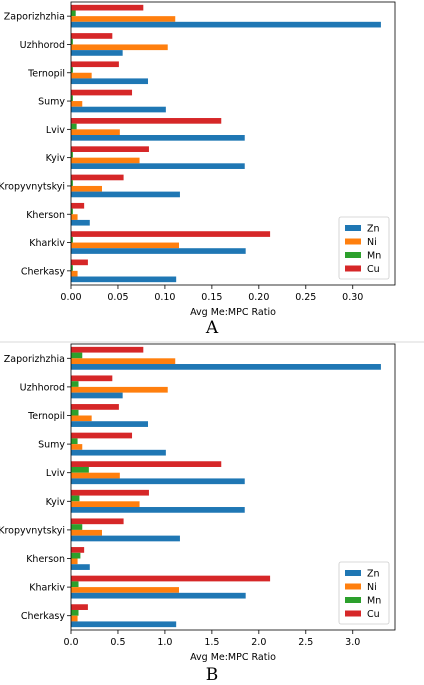 Image resolution: width=424 pixels, height=685 pixels. I want to click on legend-box, so click(364, 593).